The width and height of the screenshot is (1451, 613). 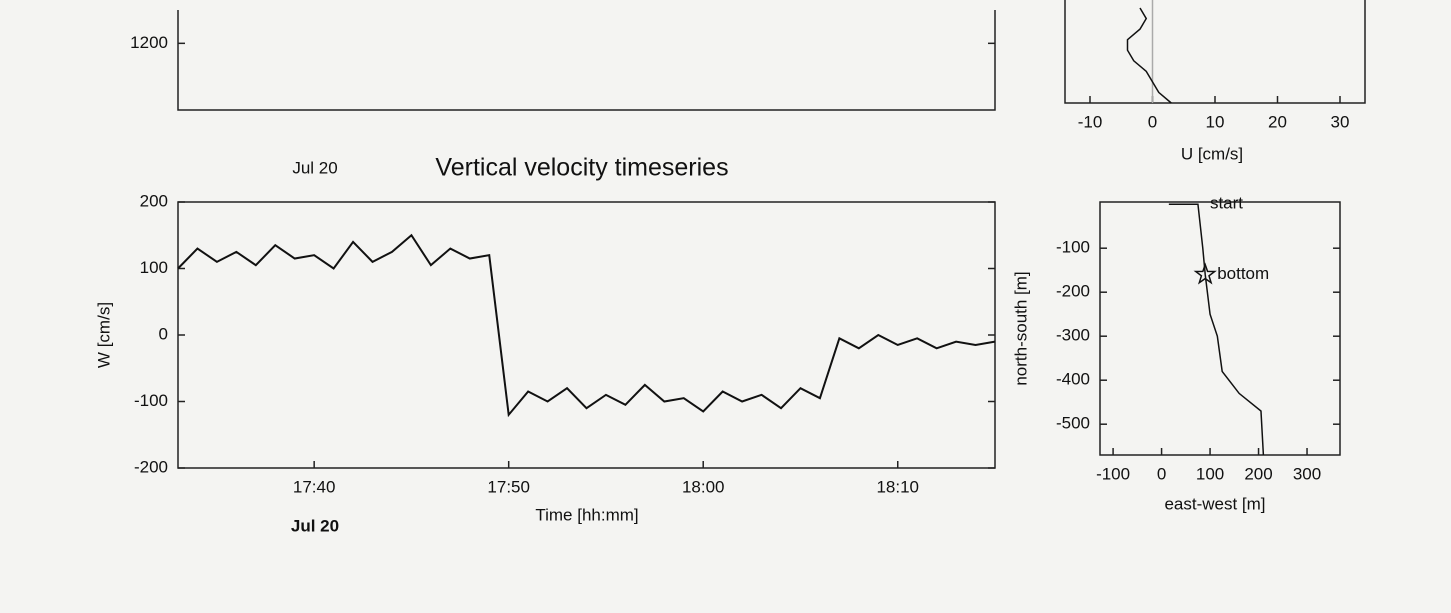 I want to click on y-axis-label: north-south [m], so click(x=1020, y=328).